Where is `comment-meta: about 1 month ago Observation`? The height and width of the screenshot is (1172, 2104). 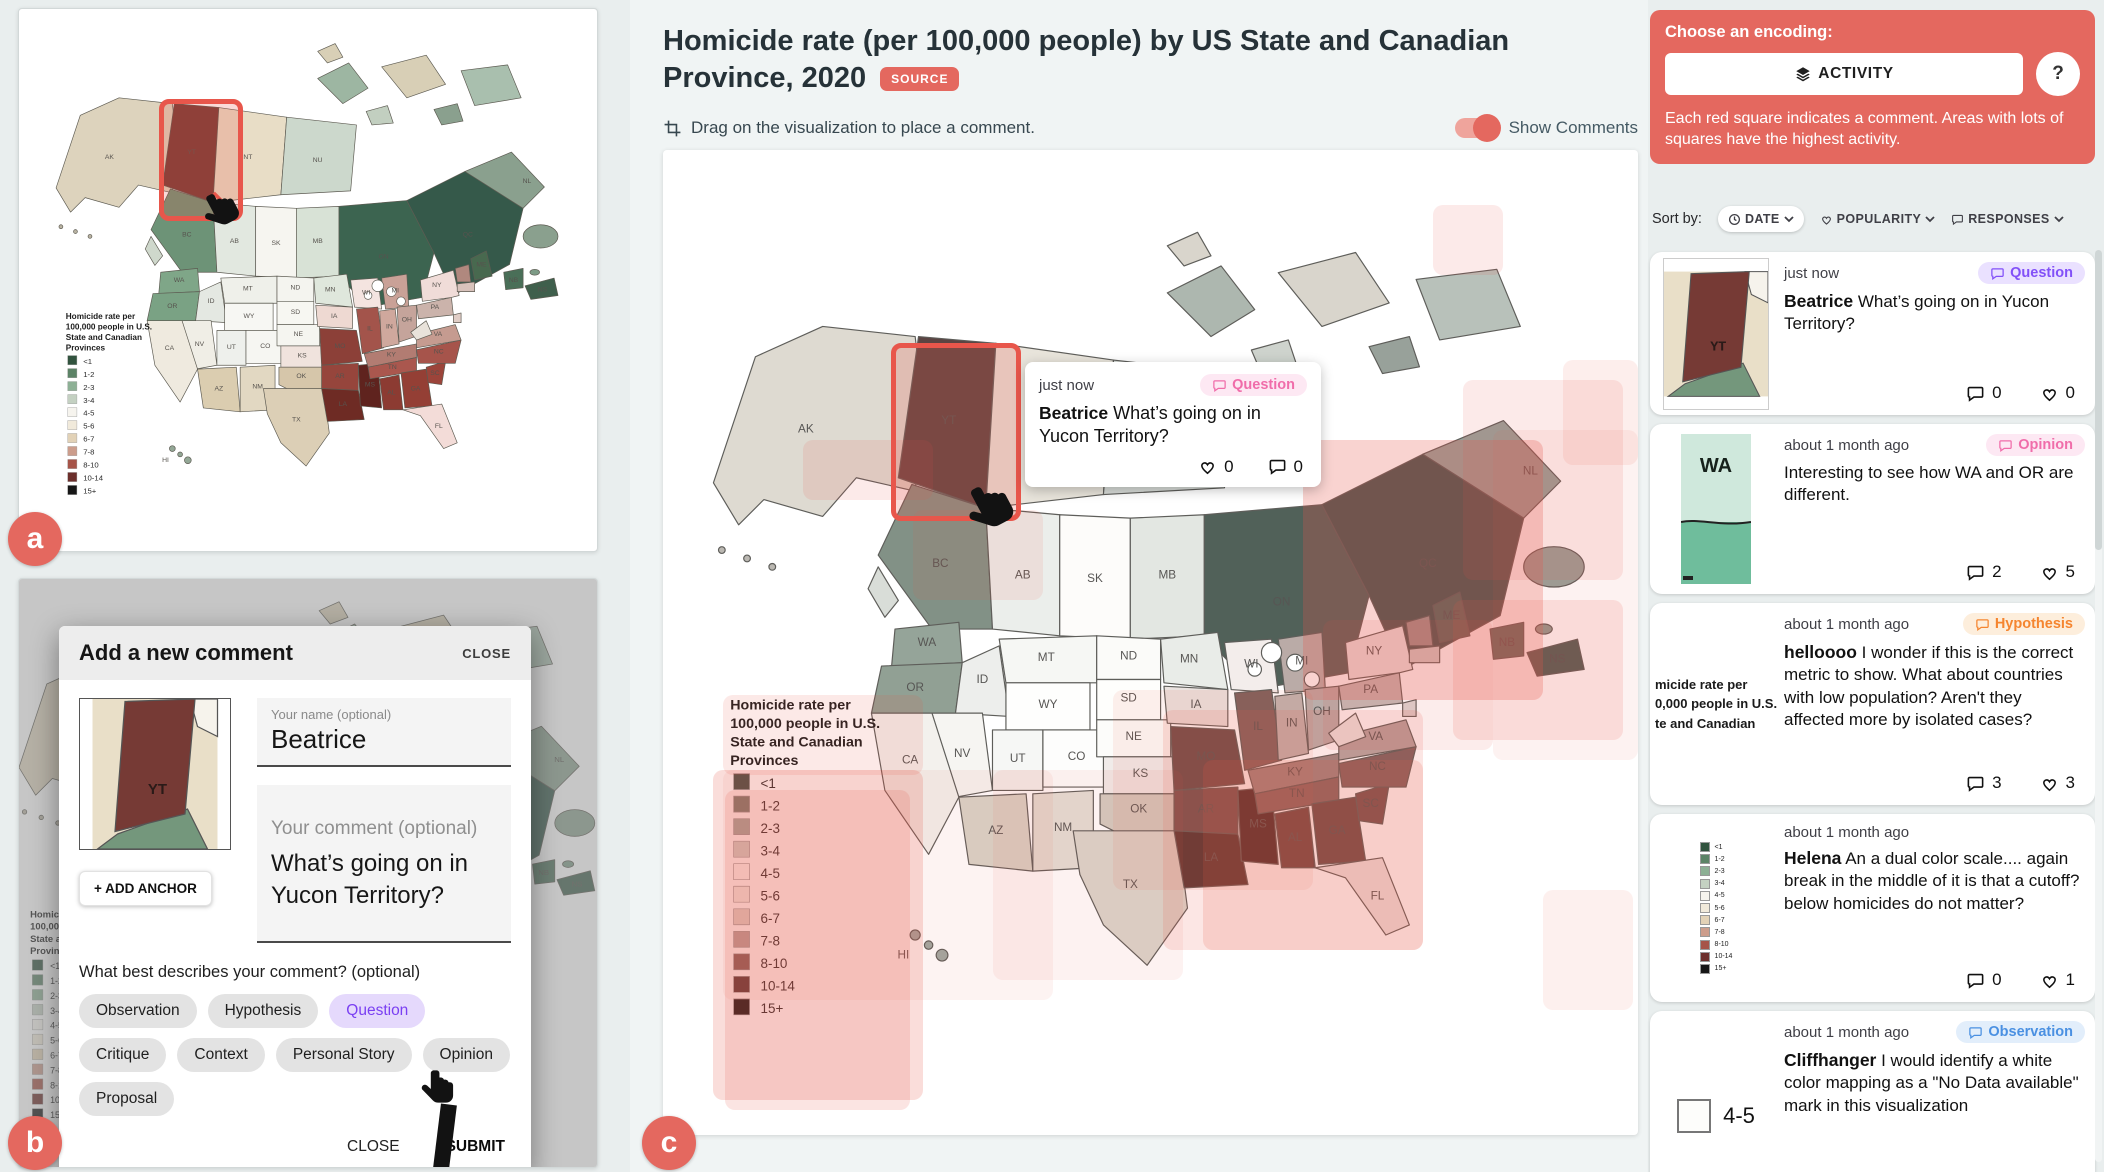 comment-meta: about 1 month ago Observation is located at coordinates (1934, 1032).